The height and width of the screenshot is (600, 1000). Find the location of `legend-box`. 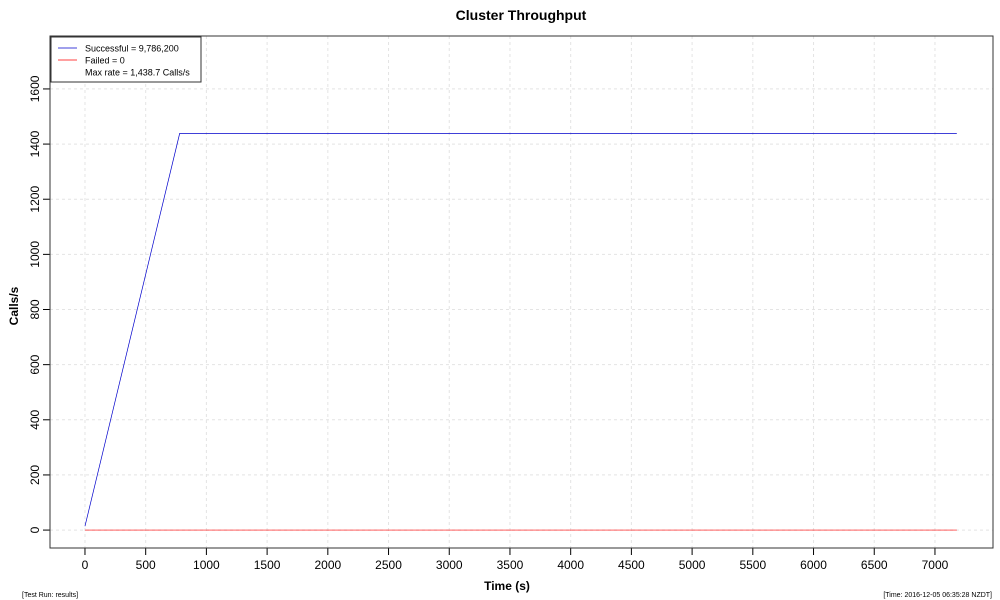

legend-box is located at coordinates (126, 59).